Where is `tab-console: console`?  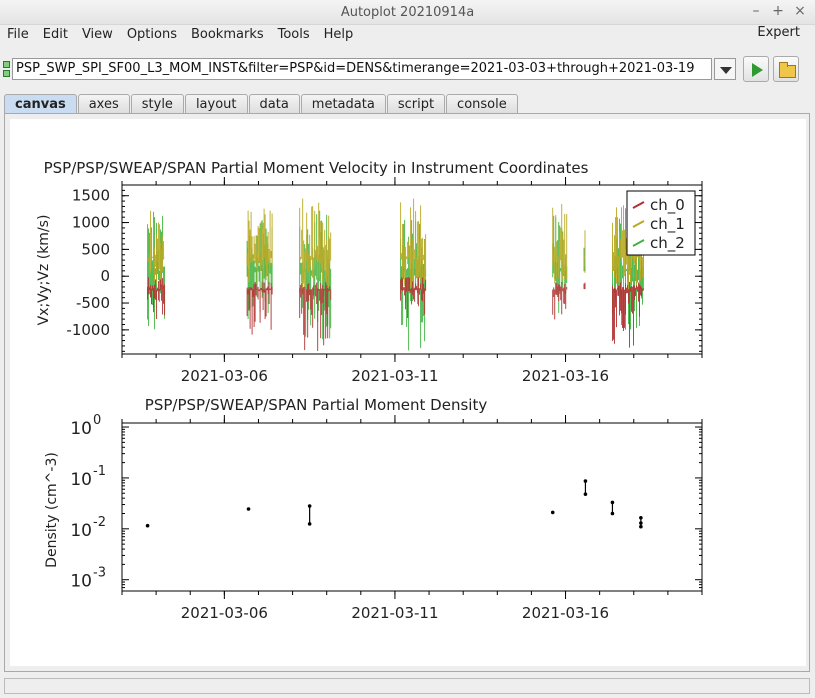 tab-console: console is located at coordinates (482, 103).